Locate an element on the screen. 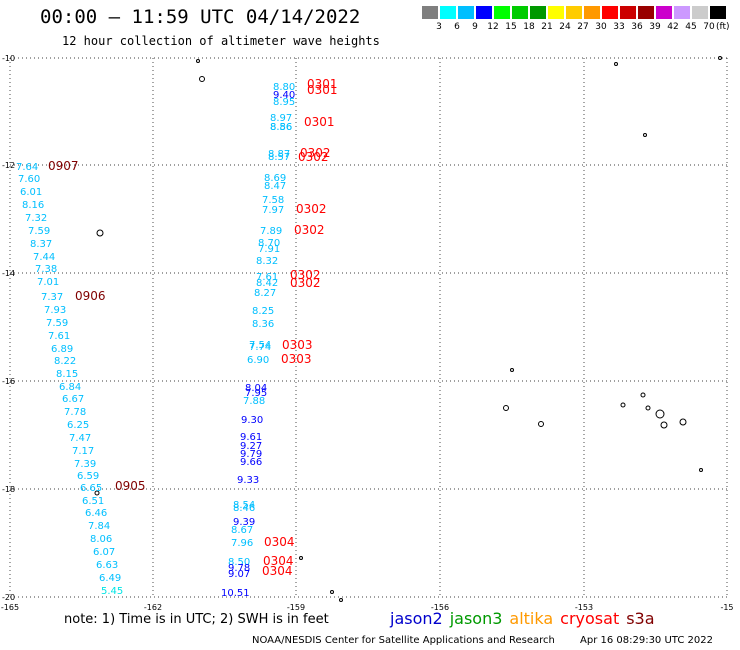  cycle-label: 0907 is located at coordinates (63, 166).